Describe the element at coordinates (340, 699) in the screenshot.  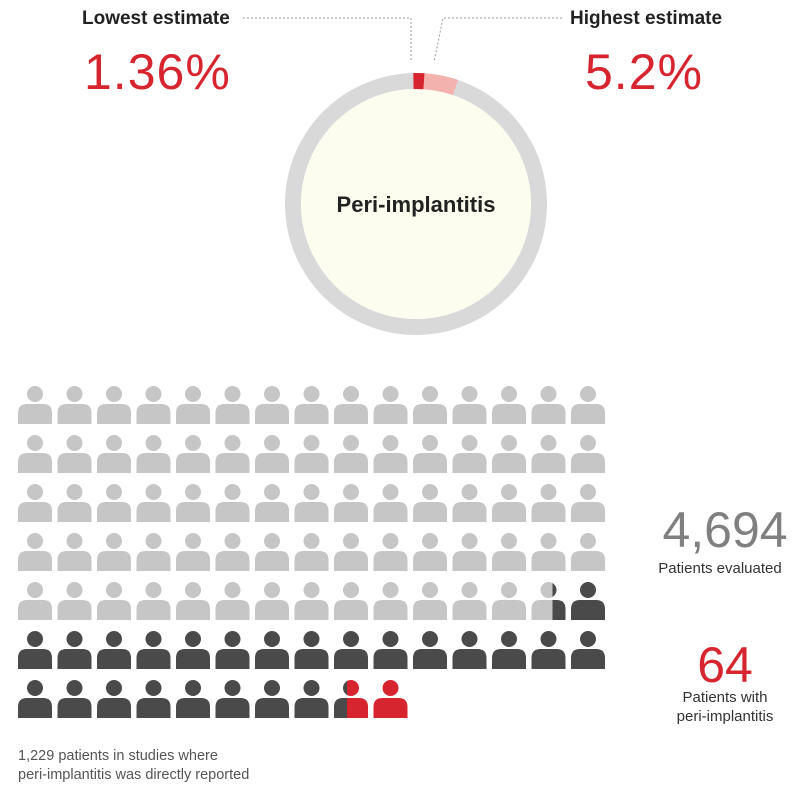
I see `person-icon-r7-c9-left` at that location.